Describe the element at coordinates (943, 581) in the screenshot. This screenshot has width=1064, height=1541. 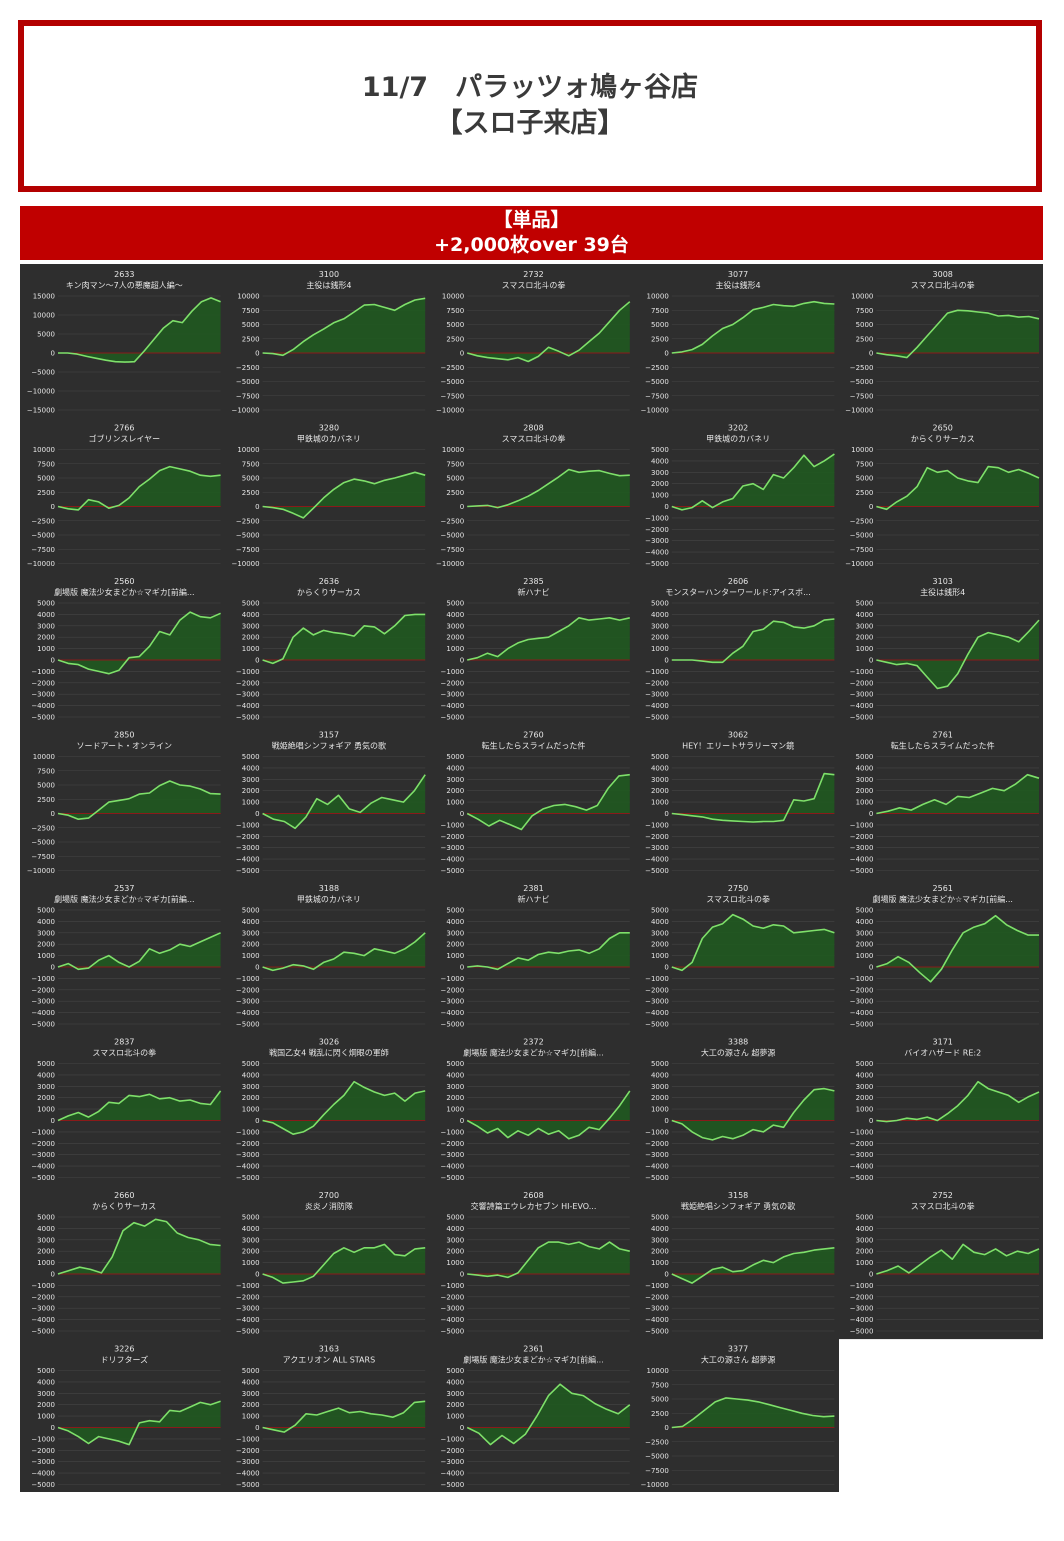
I see `machine-number: 3103` at that location.